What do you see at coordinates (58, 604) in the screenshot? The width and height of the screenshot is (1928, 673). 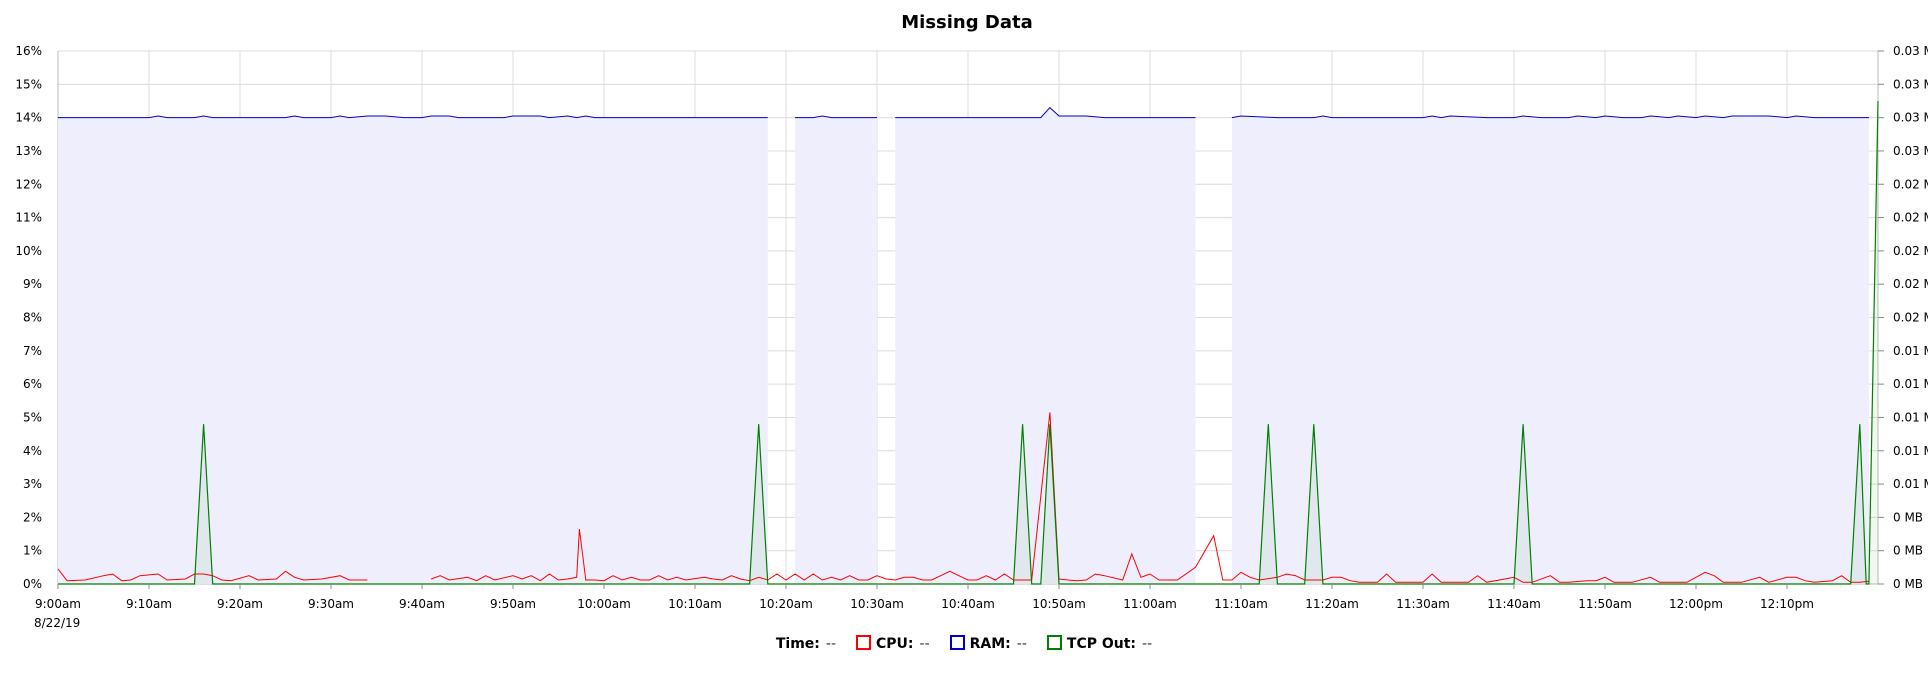 I see `x-tick-label: 9:00am` at bounding box center [58, 604].